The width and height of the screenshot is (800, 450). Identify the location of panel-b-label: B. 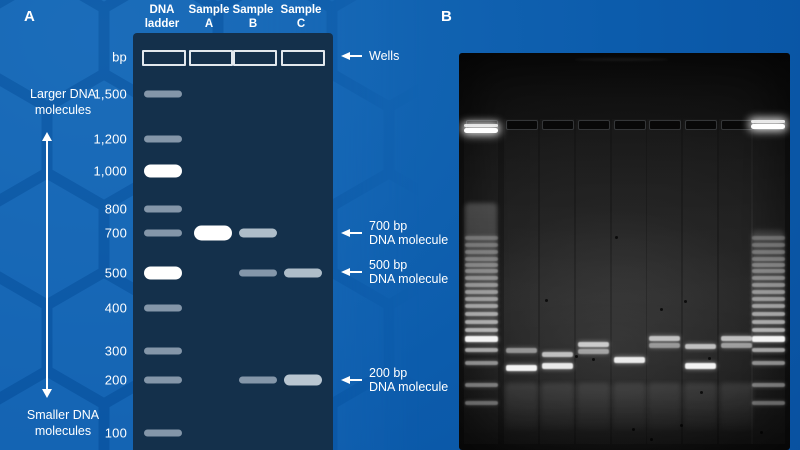
(447, 16).